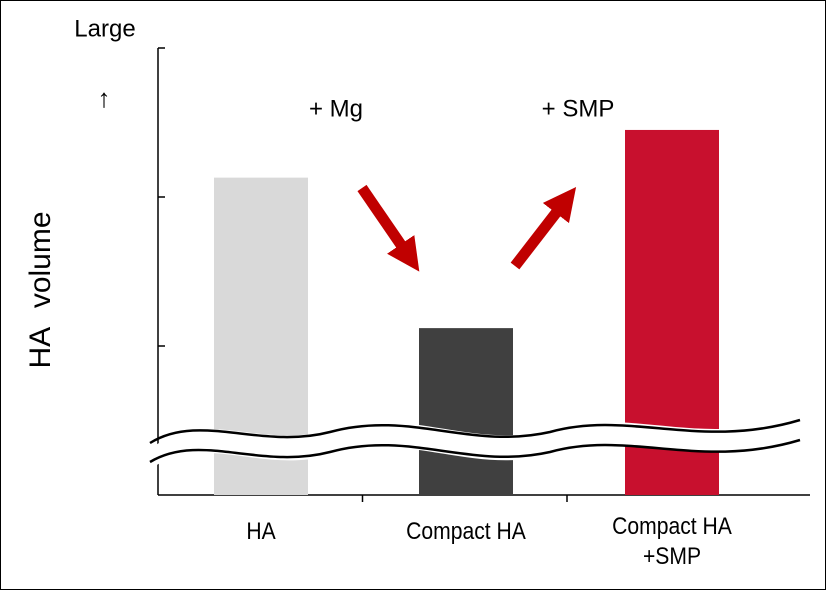  Describe the element at coordinates (578, 108) in the screenshot. I see `annotation: + SMP` at that location.